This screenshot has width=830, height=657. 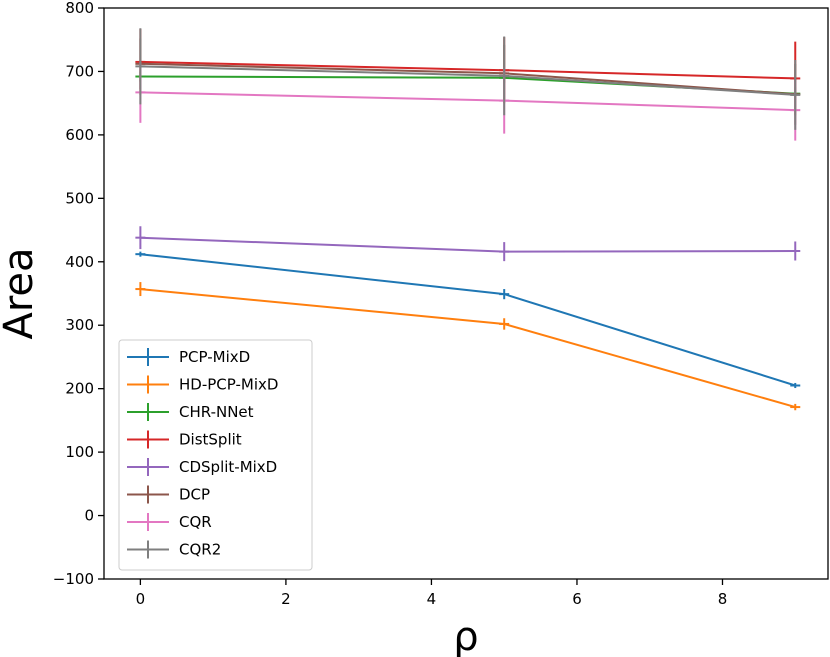 What do you see at coordinates (79, 71) in the screenshot?
I see `y-tick-label: 700` at bounding box center [79, 71].